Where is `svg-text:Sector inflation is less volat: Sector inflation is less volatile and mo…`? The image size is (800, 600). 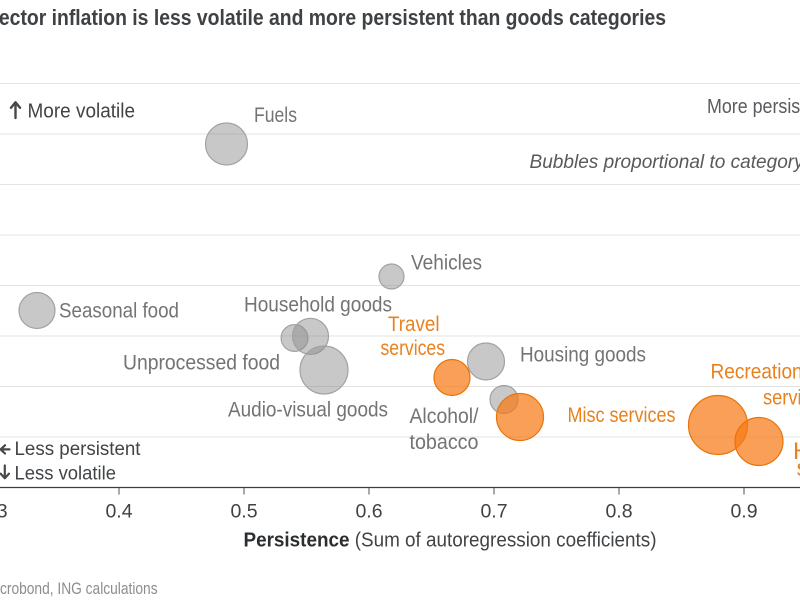
svg-text:Sector inflation is less volat: Sector inflation is less volatile and mo… is located at coordinates (333, 17).